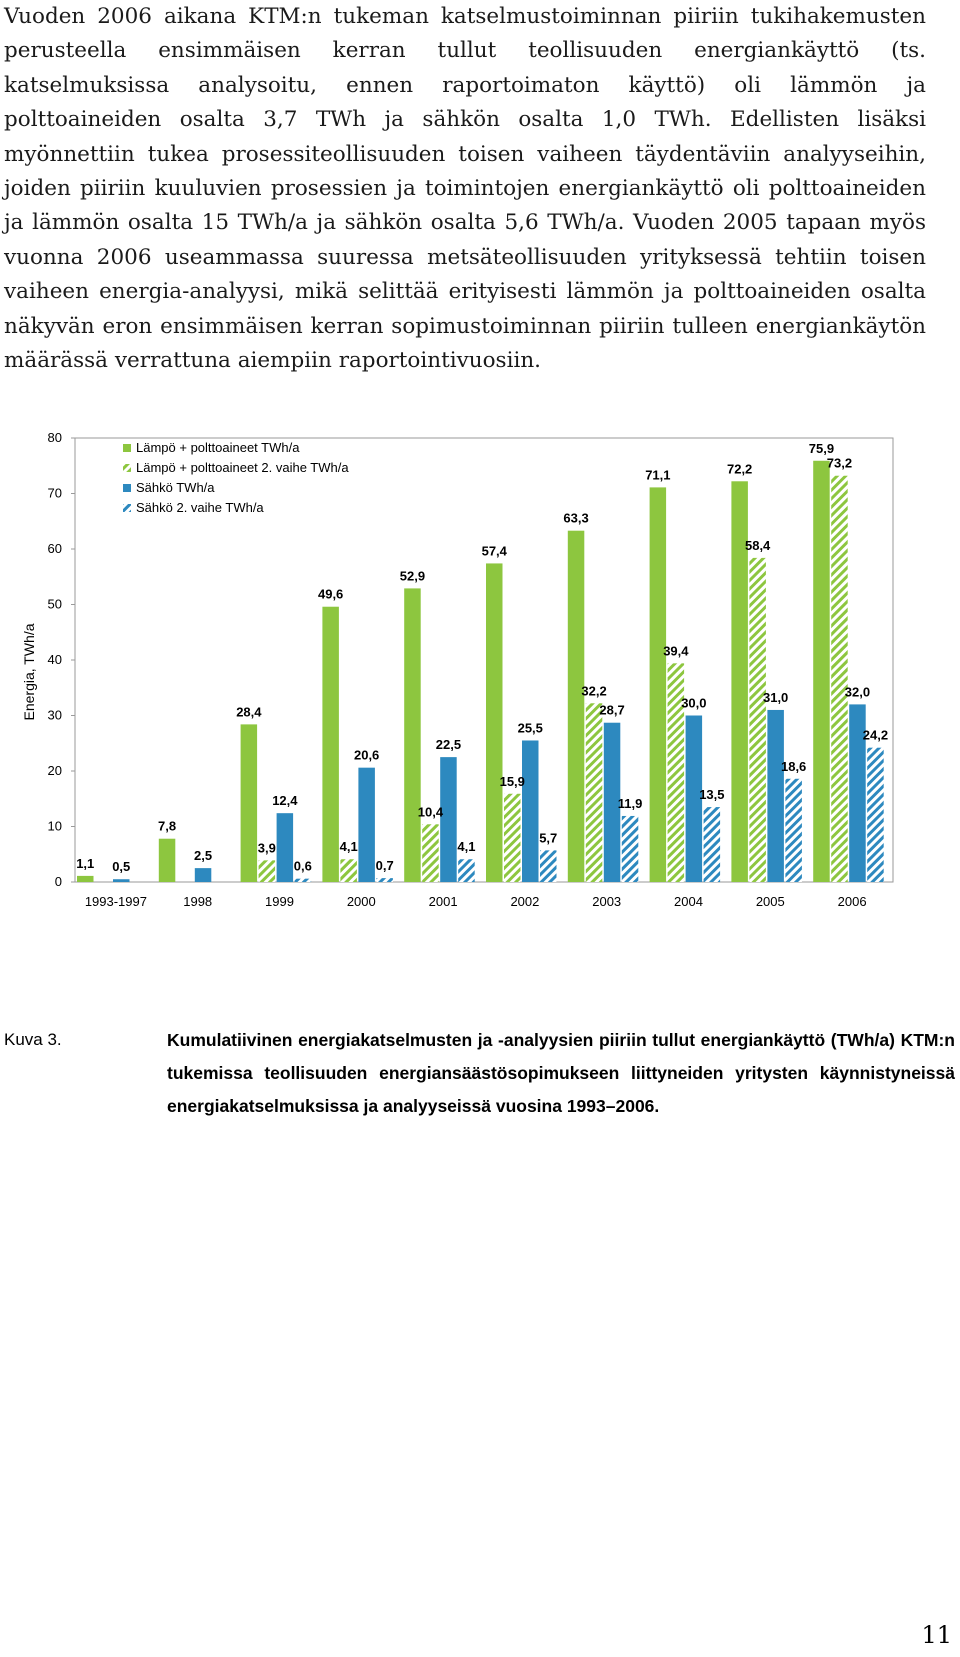 The image size is (960, 1657). What do you see at coordinates (197, 901) in the screenshot?
I see `x-tick-label: 1998` at bounding box center [197, 901].